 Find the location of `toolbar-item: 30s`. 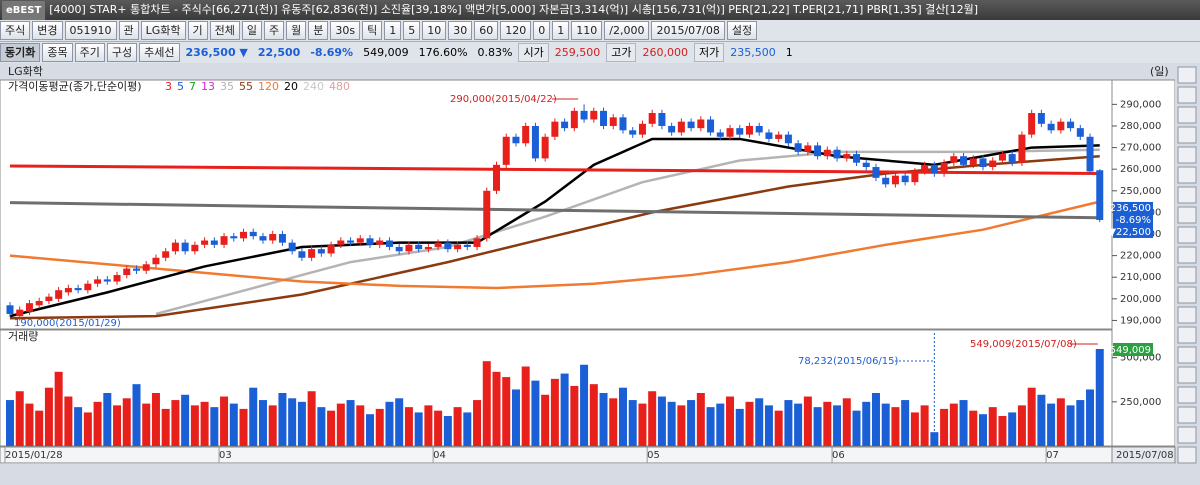

toolbar-item: 30s is located at coordinates (345, 30).